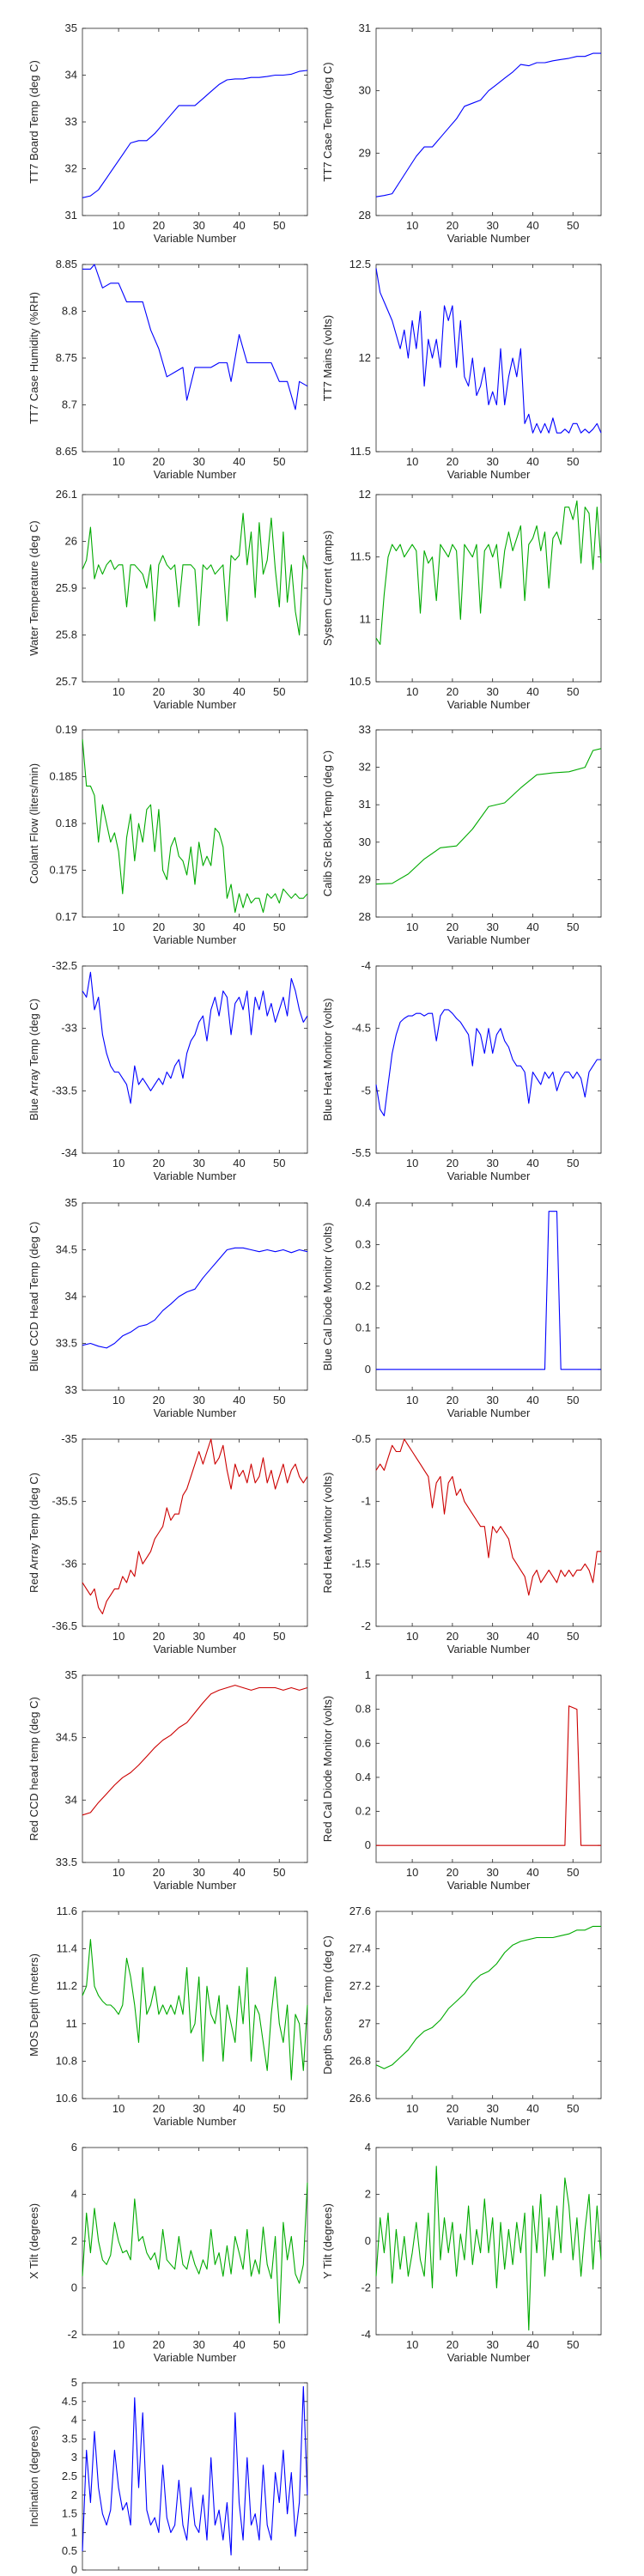 Image resolution: width=644 pixels, height=2576 pixels. What do you see at coordinates (365, 917) in the screenshot?
I see `y-tick-label: 28` at bounding box center [365, 917].